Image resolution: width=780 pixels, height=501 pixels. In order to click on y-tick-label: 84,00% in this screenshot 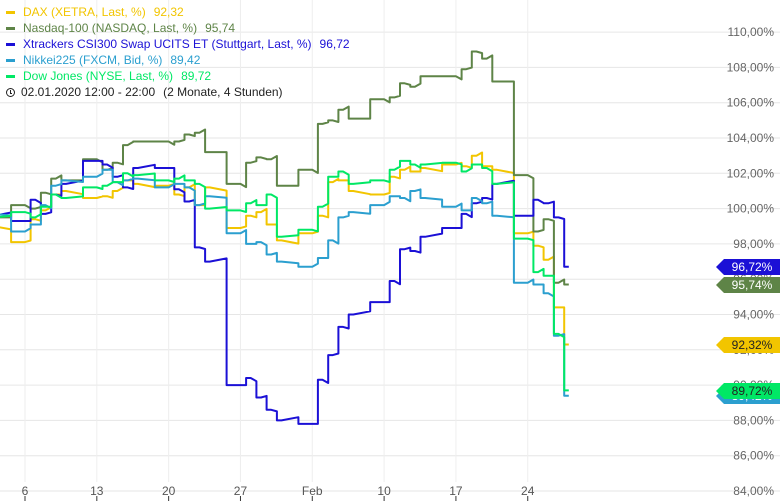, I will do `click(753, 491)`.